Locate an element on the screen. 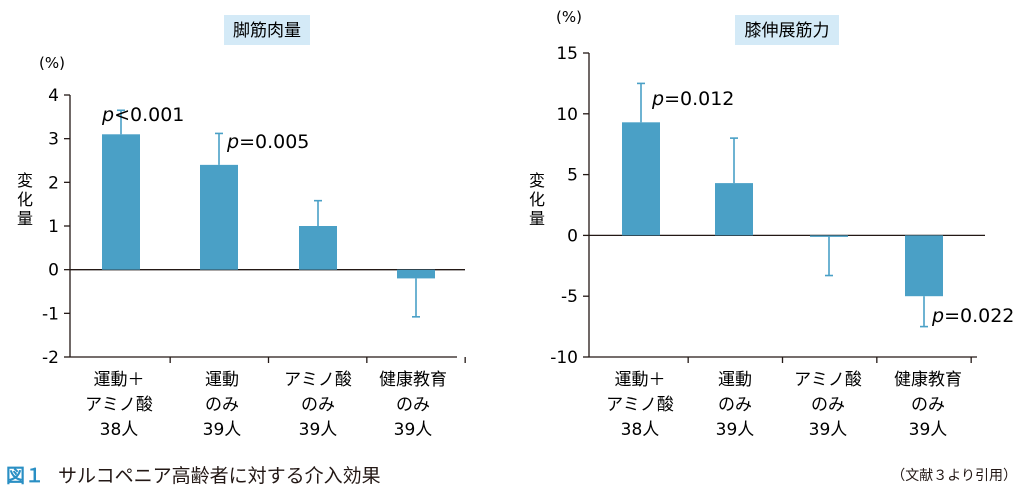  figure-source: （文献３より引用） is located at coordinates (954, 476).